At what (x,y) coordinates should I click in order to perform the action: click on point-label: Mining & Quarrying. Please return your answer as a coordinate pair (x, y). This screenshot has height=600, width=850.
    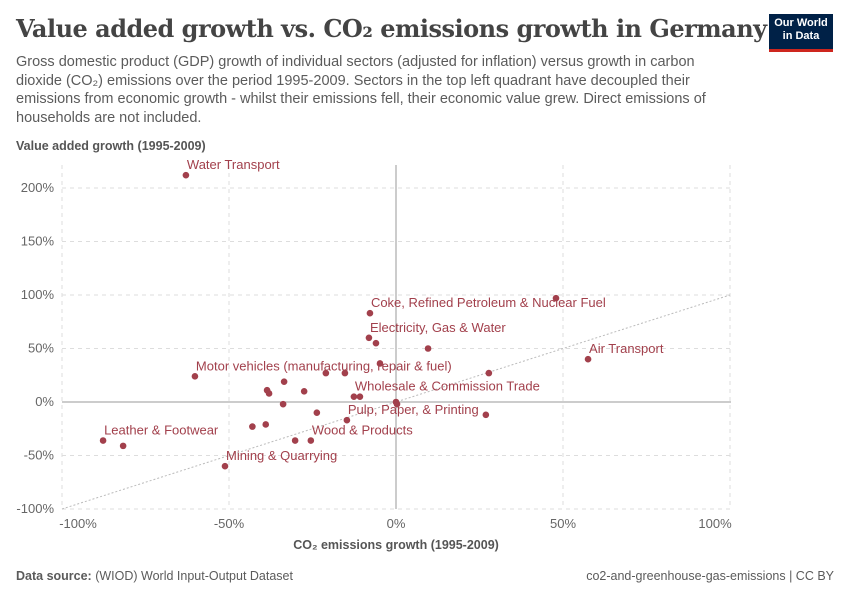
    Looking at the image, I should click on (281, 455).